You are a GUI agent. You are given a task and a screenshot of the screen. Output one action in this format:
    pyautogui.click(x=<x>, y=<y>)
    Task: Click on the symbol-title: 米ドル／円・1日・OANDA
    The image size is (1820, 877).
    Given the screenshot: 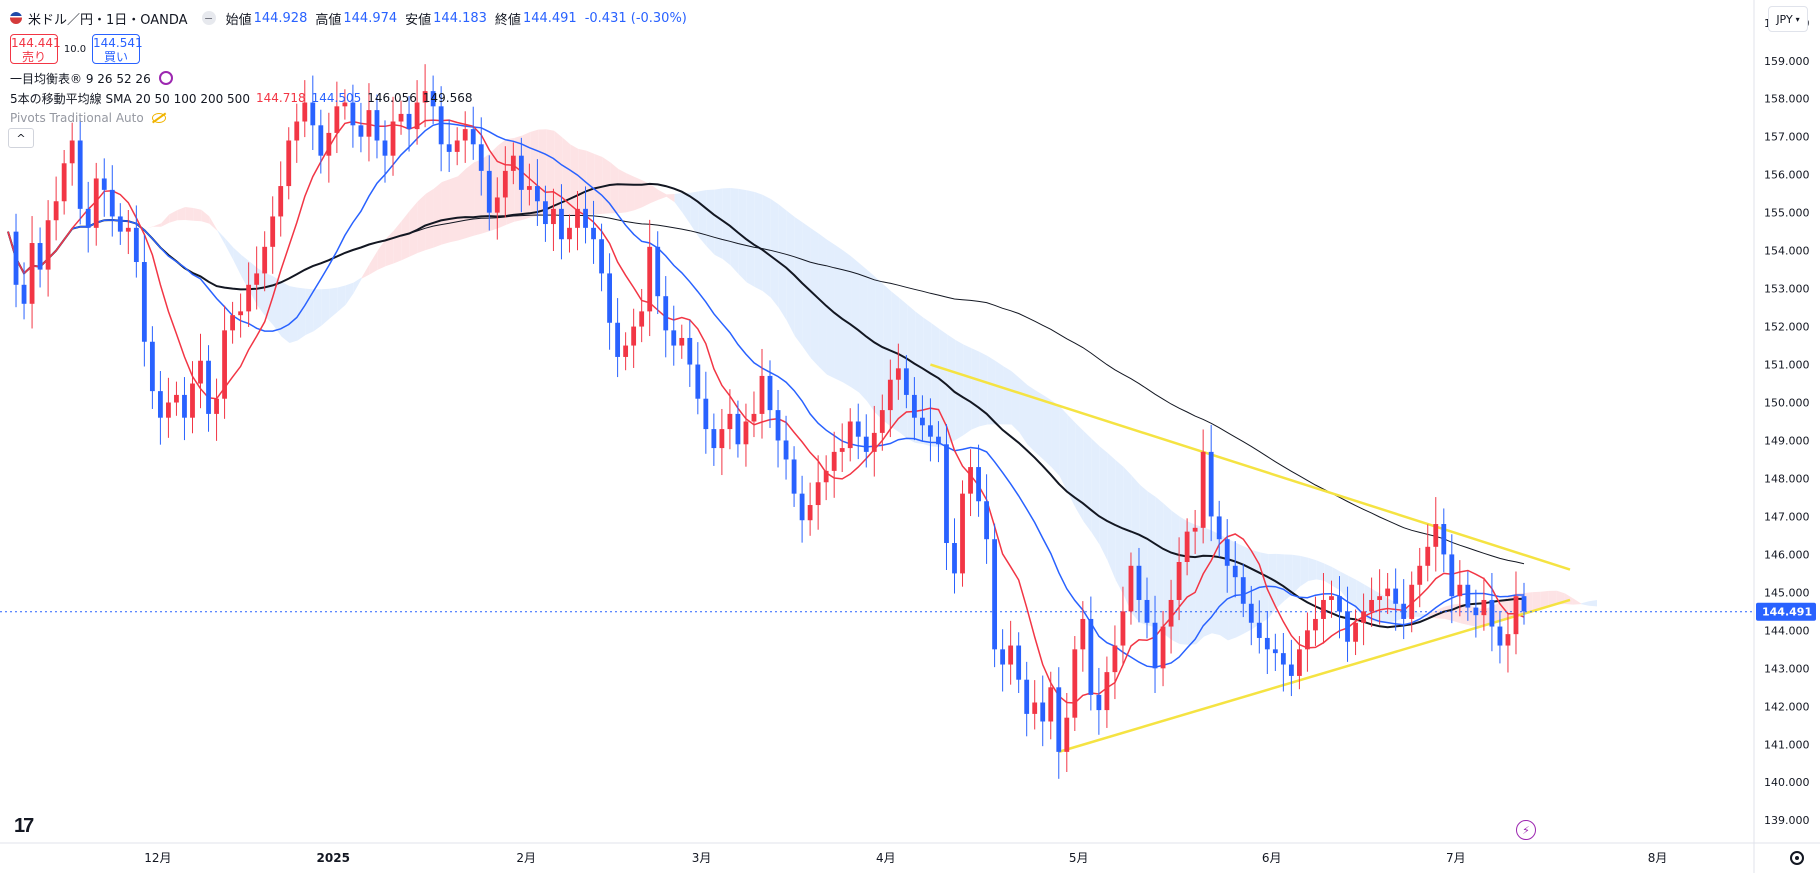 What is the action you would take?
    pyautogui.click(x=108, y=20)
    